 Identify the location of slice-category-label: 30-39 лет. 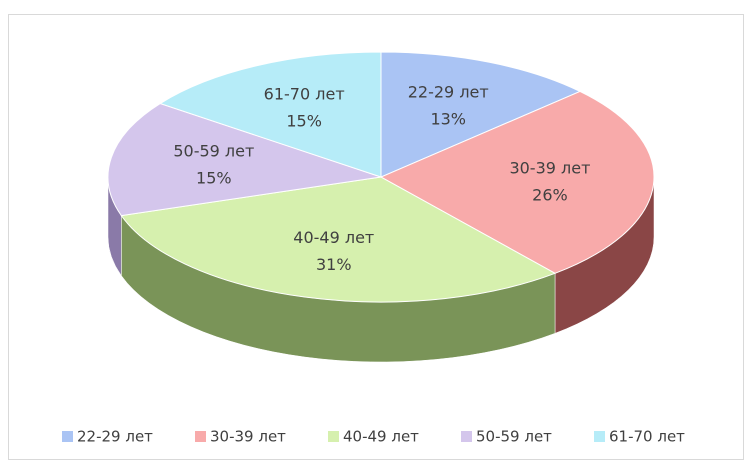
(549, 167).